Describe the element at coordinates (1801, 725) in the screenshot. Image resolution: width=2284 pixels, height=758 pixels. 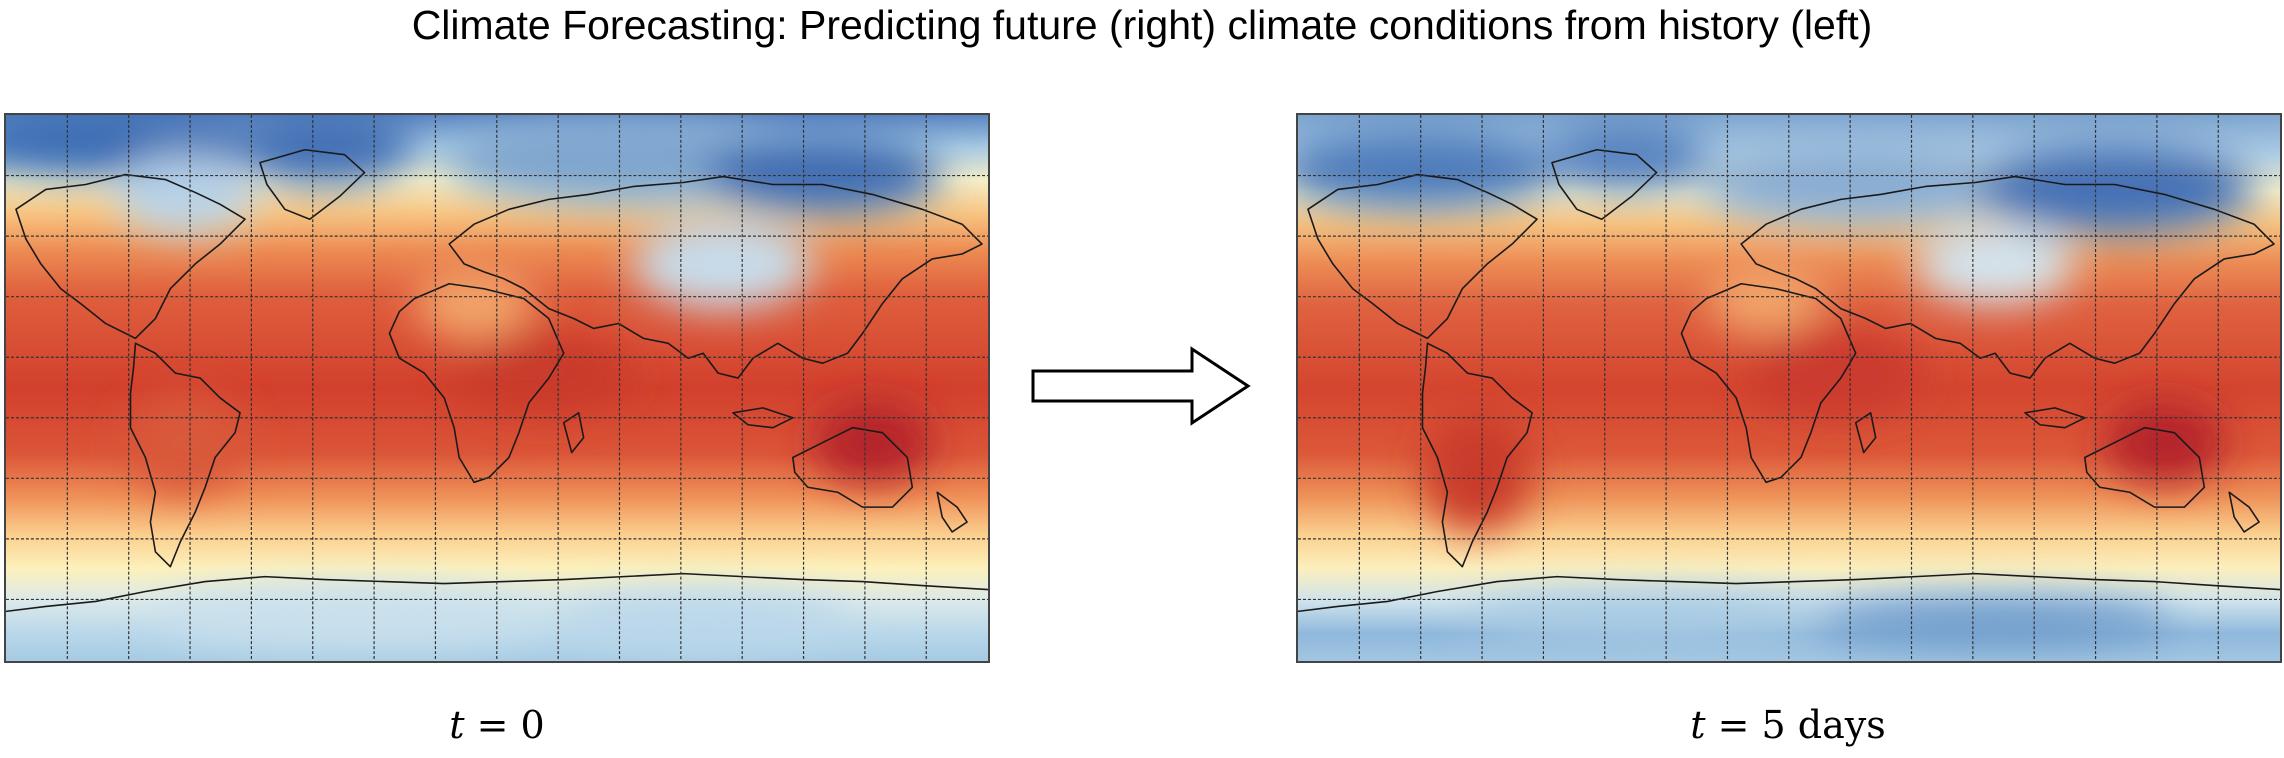
I see `caption-t5-value: = 5 days` at that location.